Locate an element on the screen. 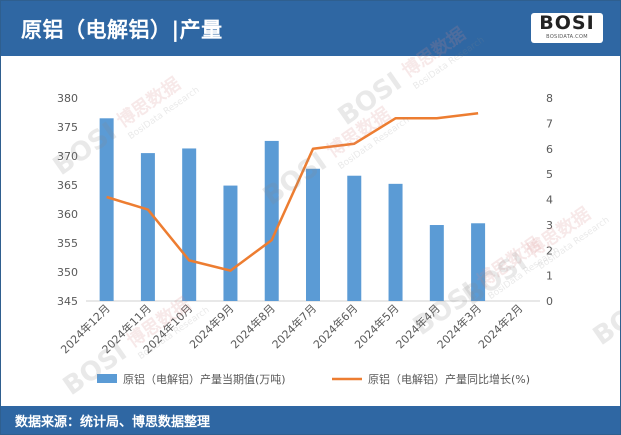 The height and width of the screenshot is (435, 621). y-left-tick-label: 350 is located at coordinates (67, 272).